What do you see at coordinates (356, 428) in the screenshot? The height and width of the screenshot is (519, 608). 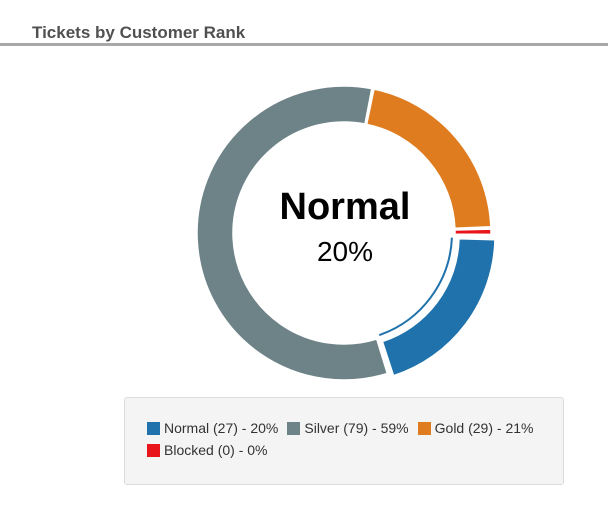 I see `legend-label-silver: Silver (79) - 59%` at bounding box center [356, 428].